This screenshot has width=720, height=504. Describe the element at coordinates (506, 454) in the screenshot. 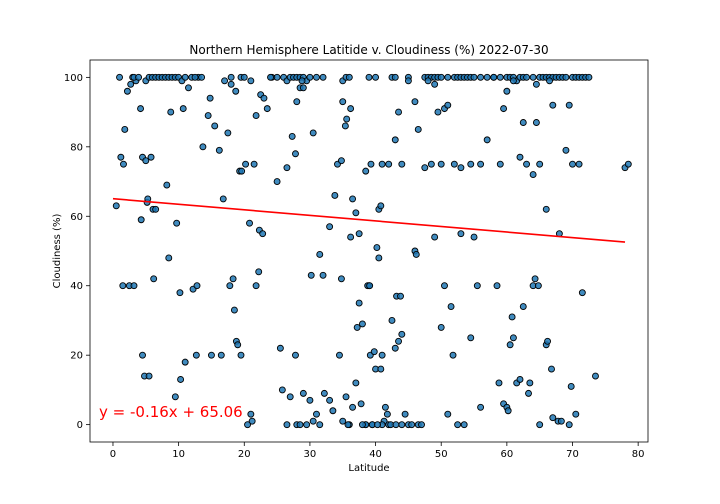

I see `x-tick-label: 60` at that location.